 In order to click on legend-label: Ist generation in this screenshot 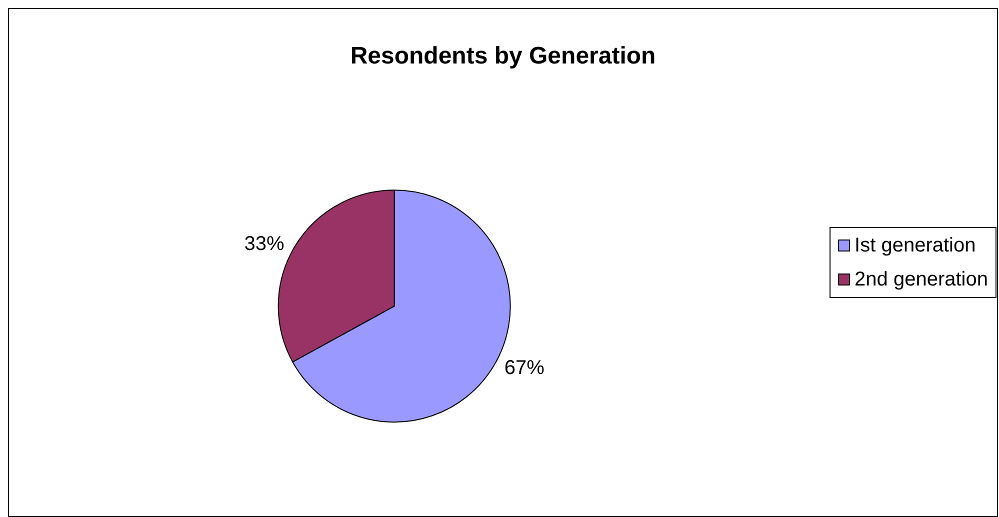, I will do `click(915, 245)`.